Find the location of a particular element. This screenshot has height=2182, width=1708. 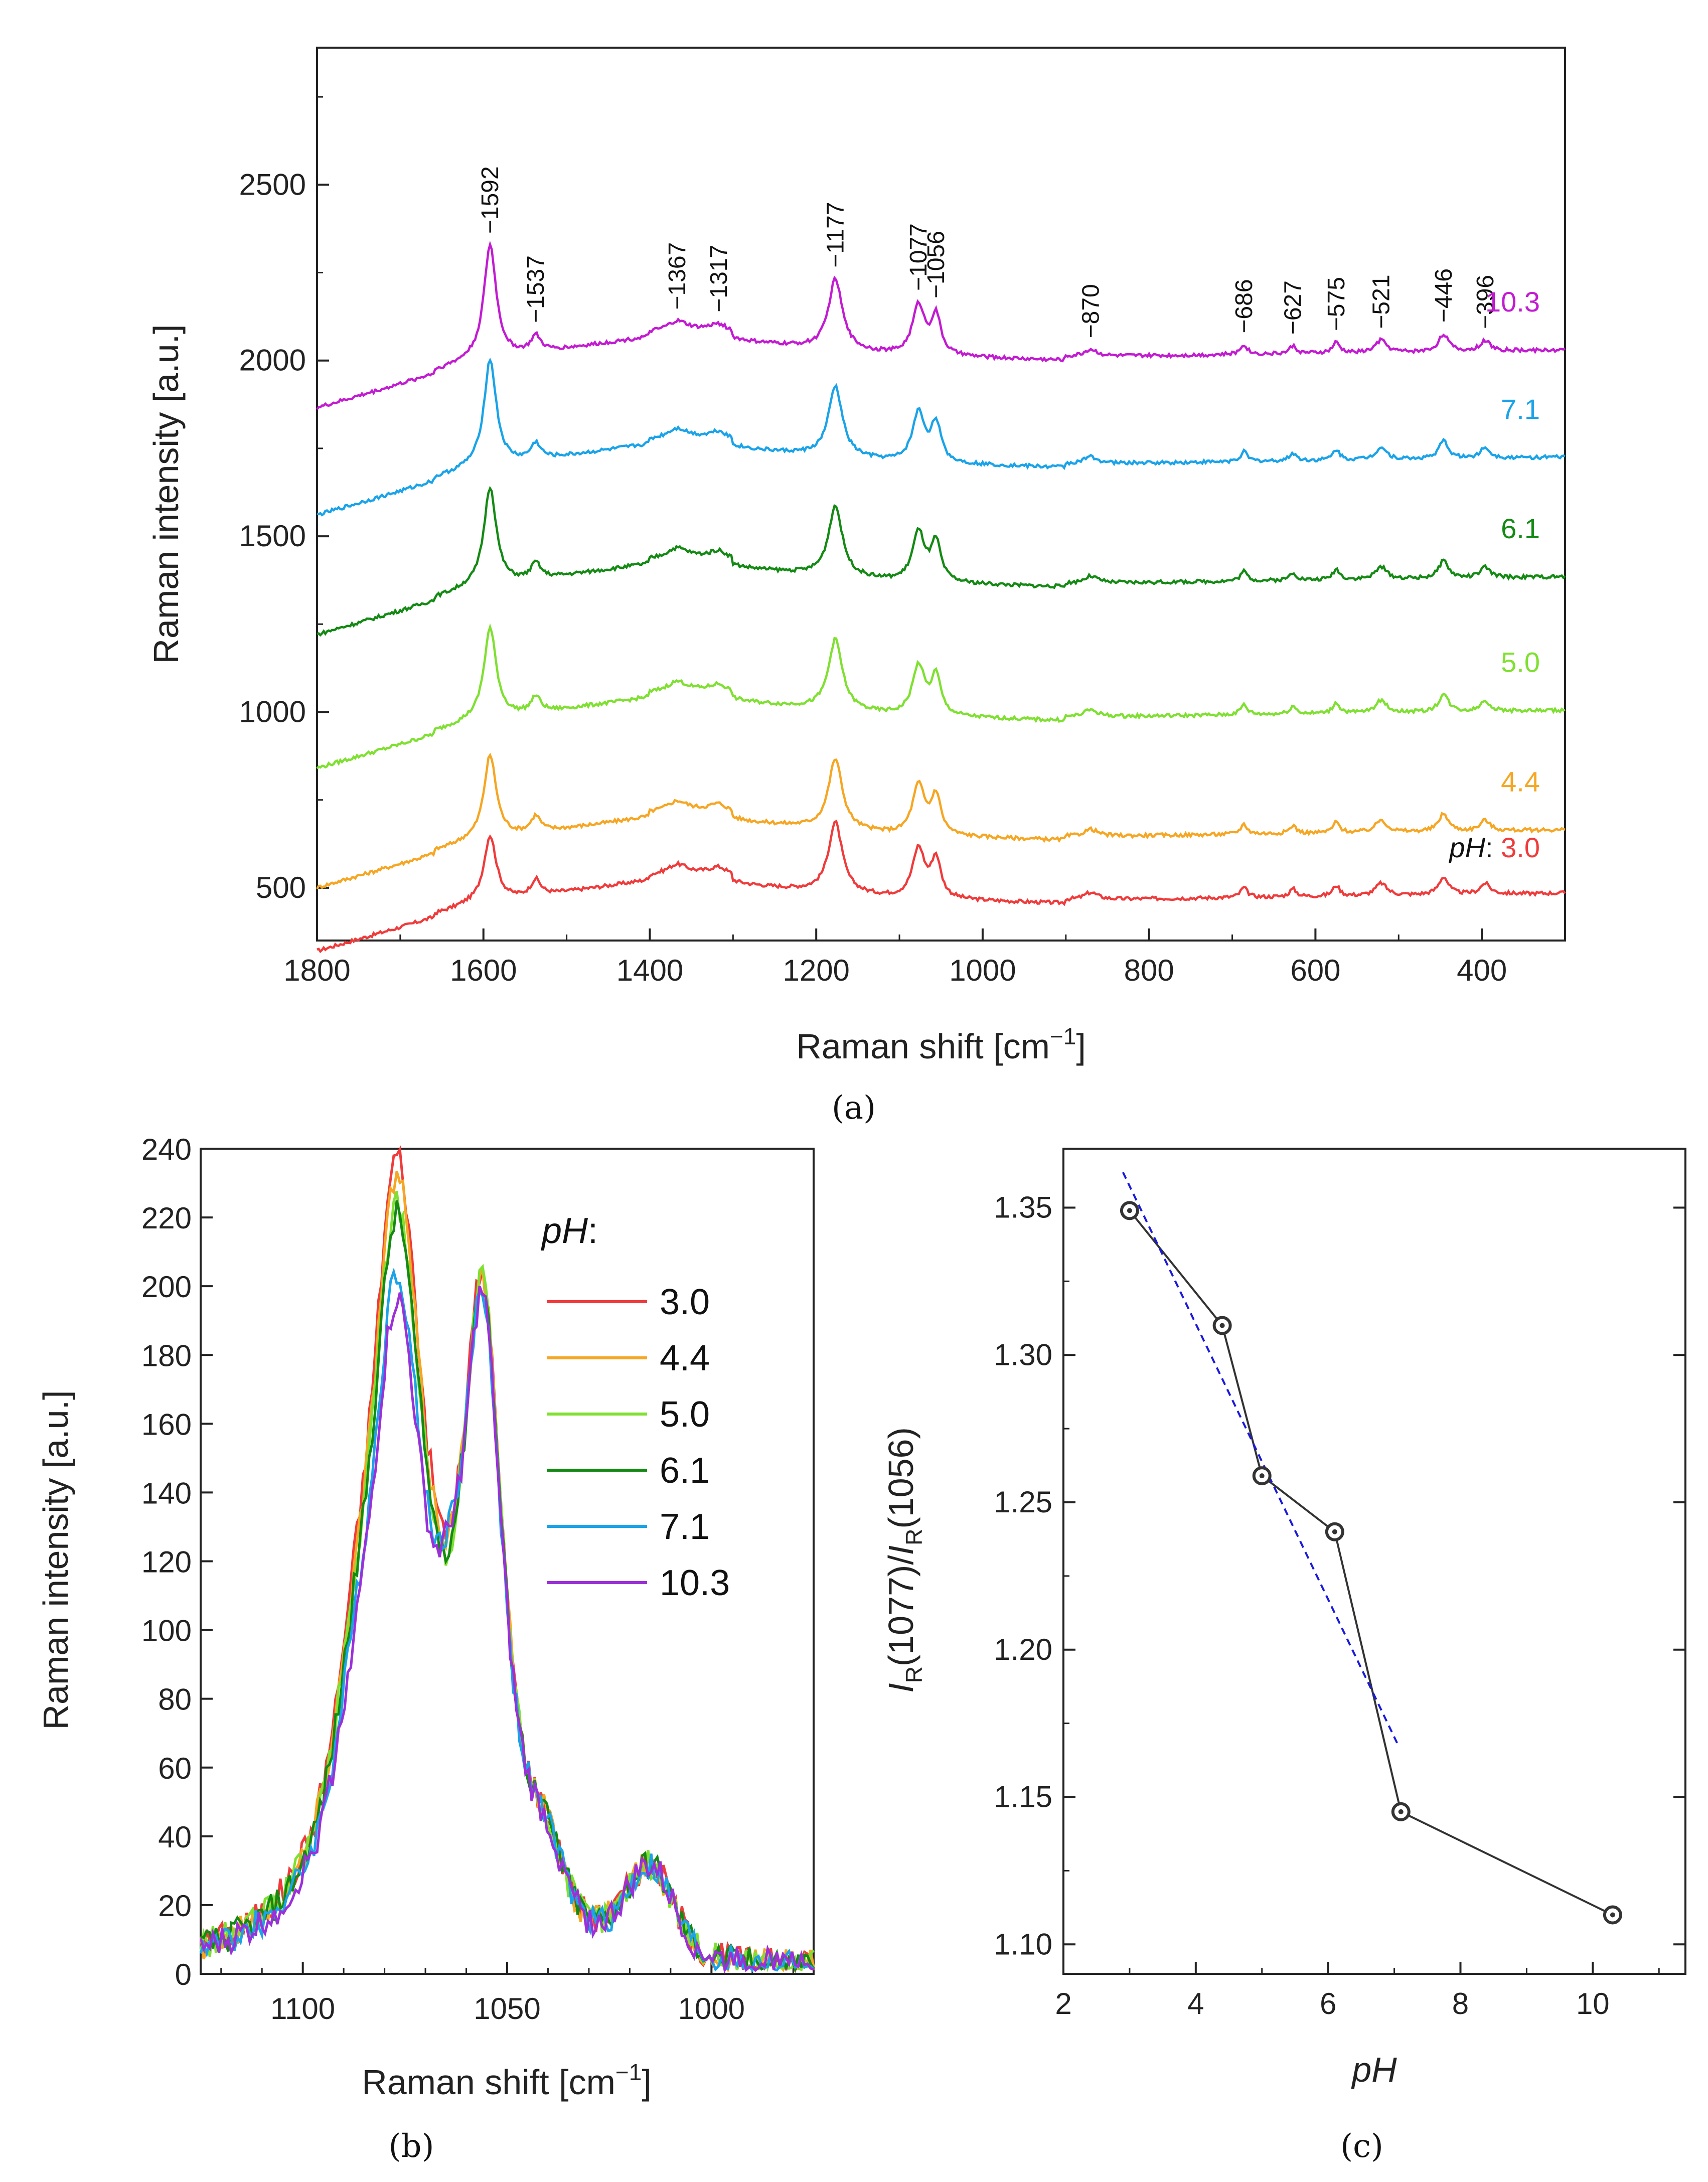

panel-b-y-tick-label: 60 is located at coordinates (175, 1769).